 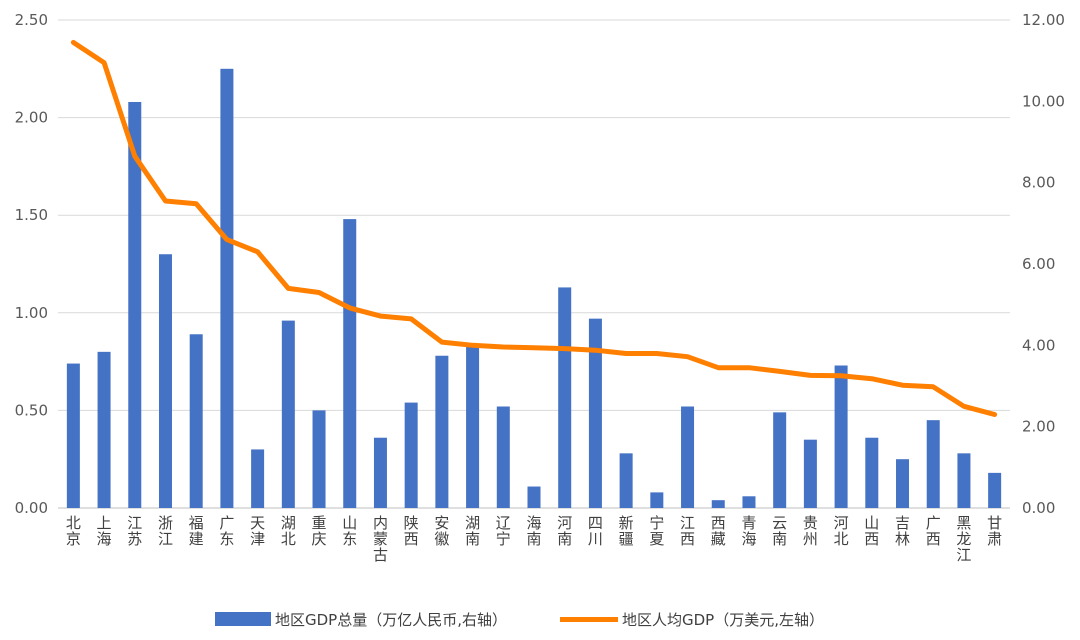 What do you see at coordinates (31, 118) in the screenshot?
I see `left-tick-label: 2.00` at bounding box center [31, 118].